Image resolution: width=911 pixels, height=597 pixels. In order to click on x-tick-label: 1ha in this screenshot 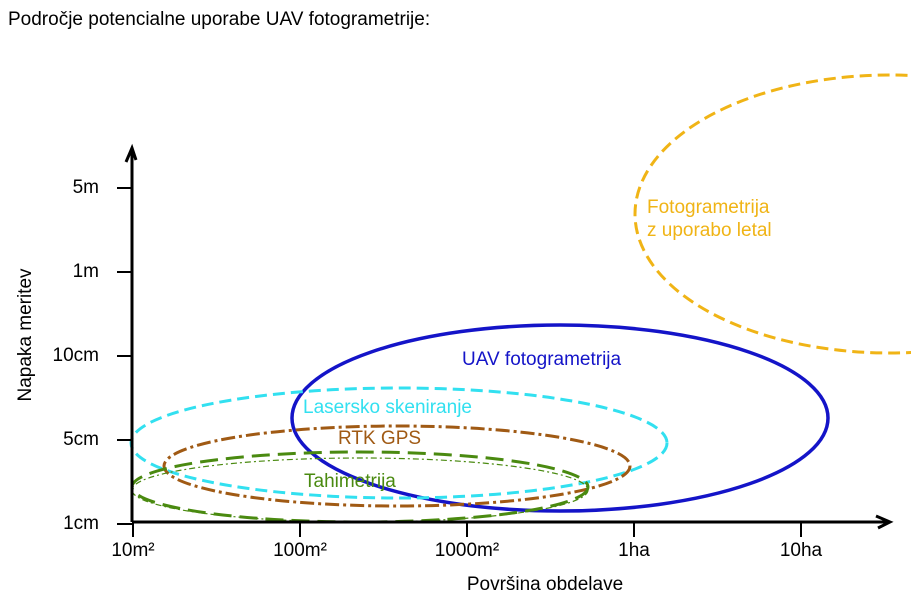, I will do `click(634, 550)`.